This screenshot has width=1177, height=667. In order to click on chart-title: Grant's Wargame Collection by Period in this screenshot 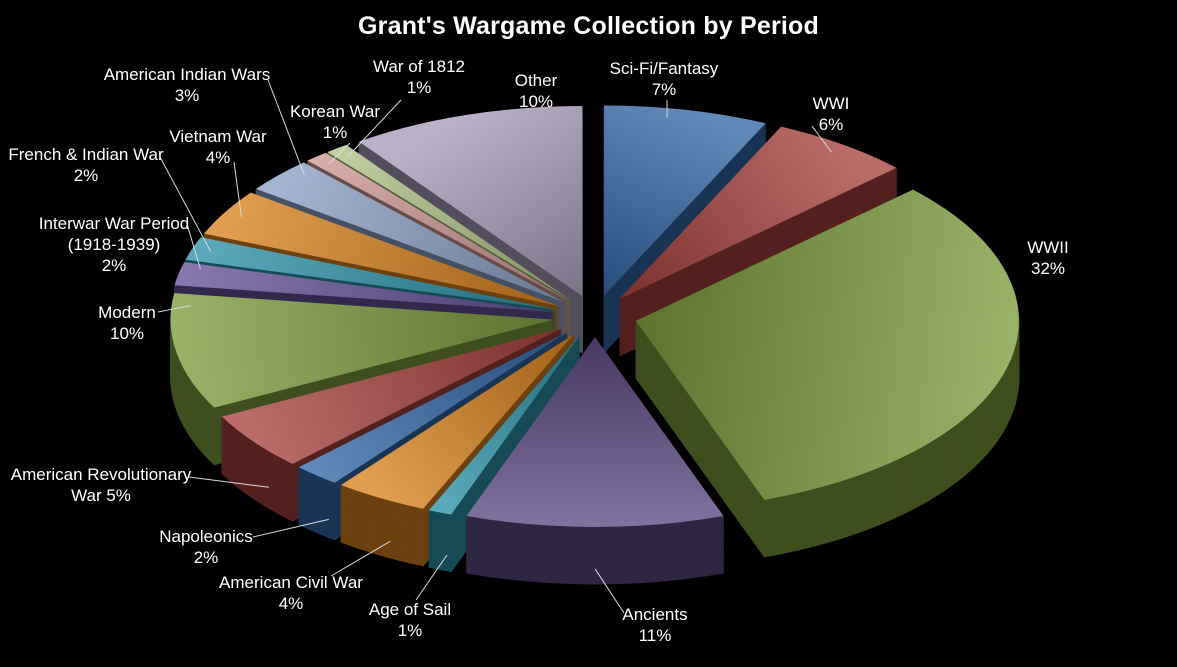, I will do `click(588, 26)`.